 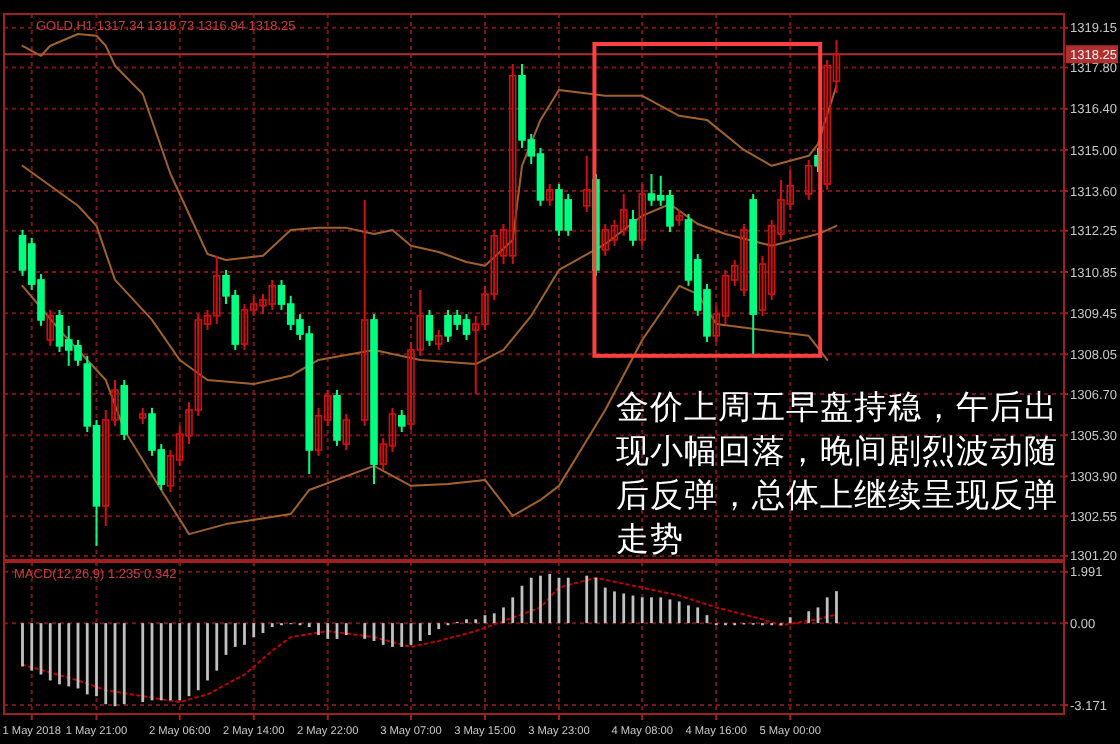 I want to click on annotation: 金价上周五早盘持稳，午后出现小幅回落，晚间剧烈波动随后反弹，总体上继续呈现反弹走势, so click(x=837, y=473).